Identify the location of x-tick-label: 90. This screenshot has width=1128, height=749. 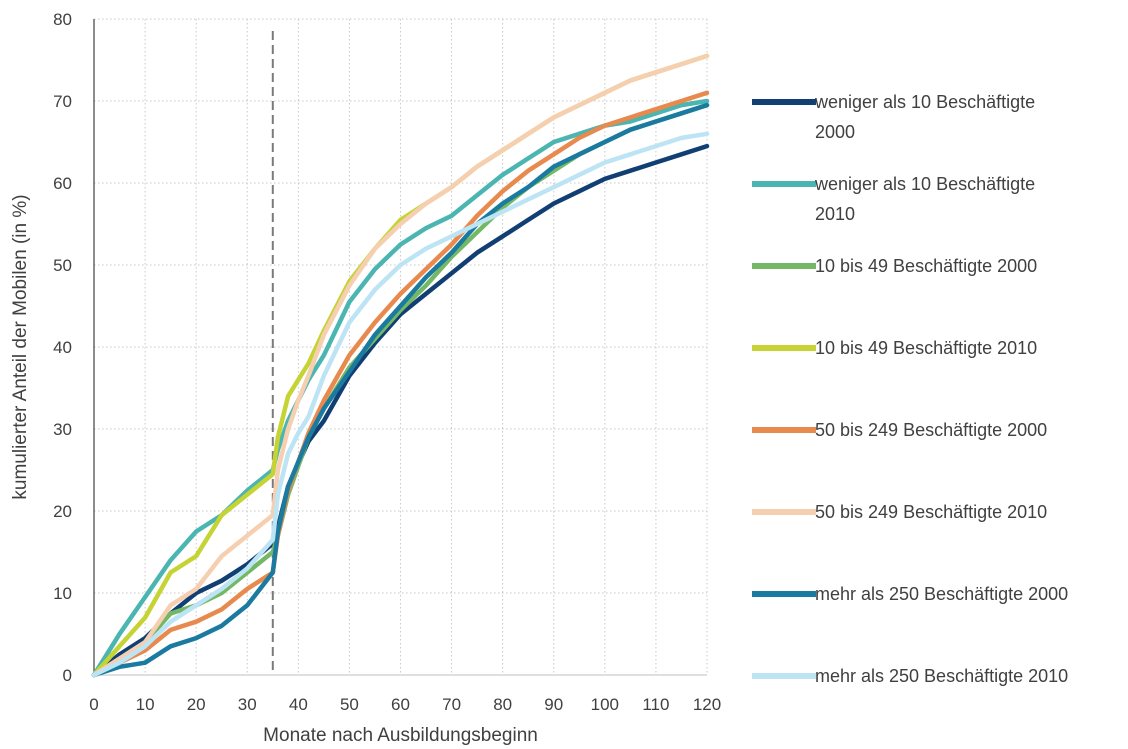
(553, 704).